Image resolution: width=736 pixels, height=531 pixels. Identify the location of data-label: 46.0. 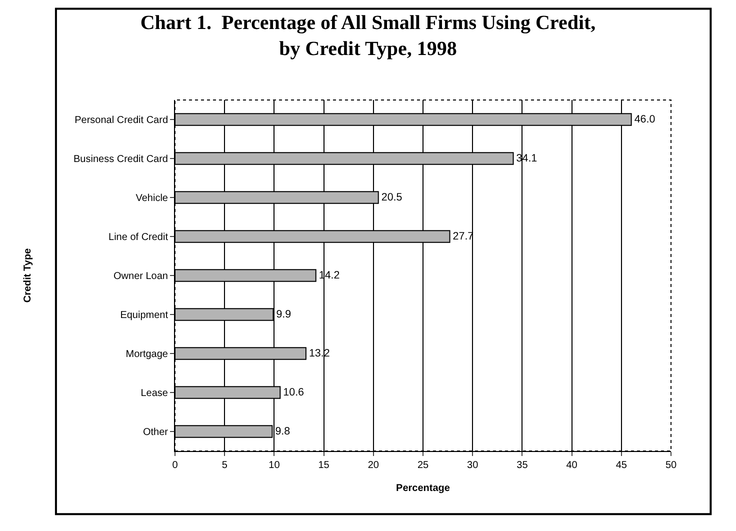
(645, 119).